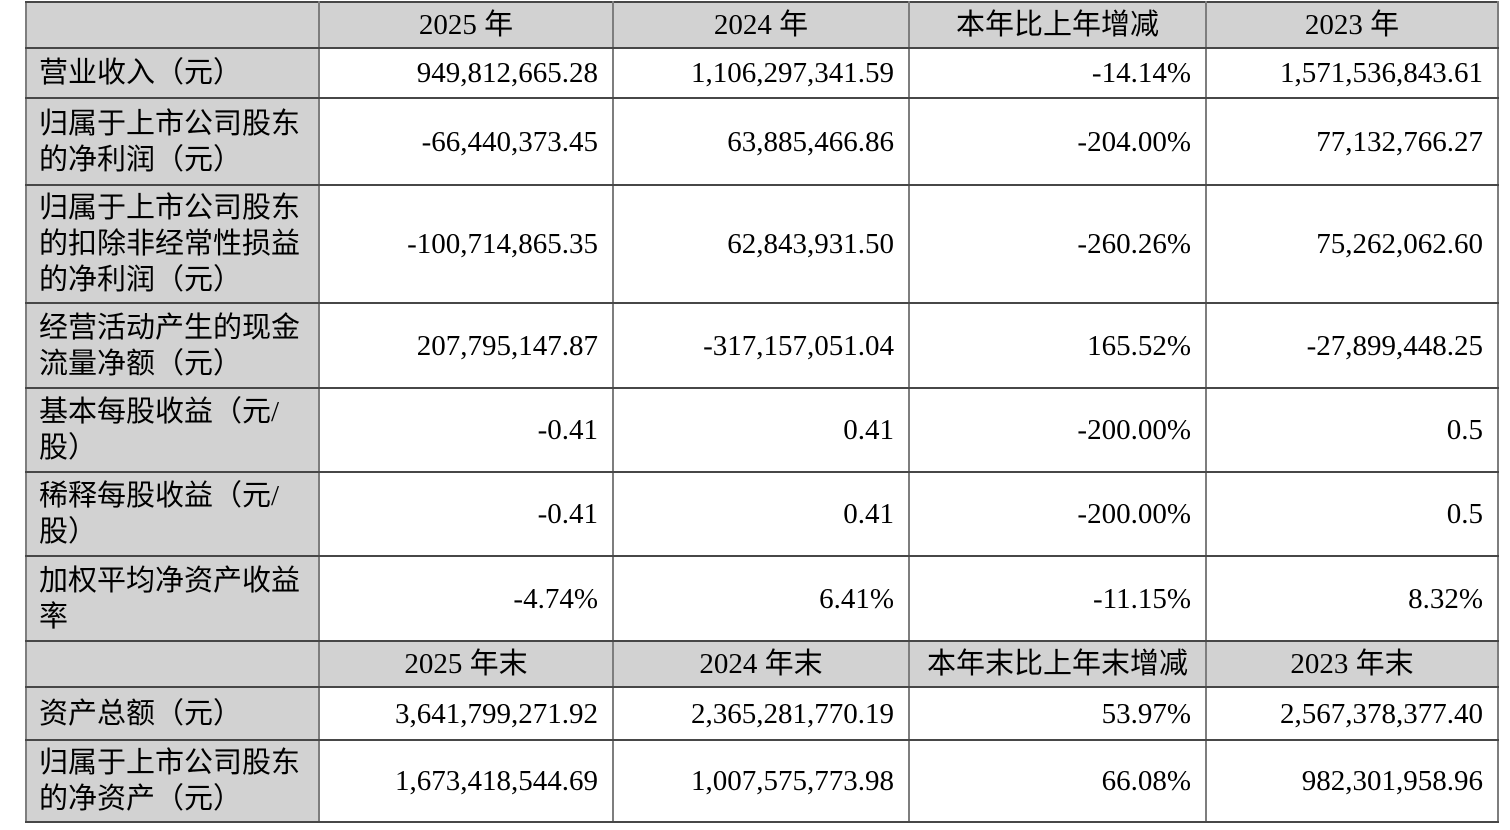 This screenshot has width=1510, height=830. What do you see at coordinates (466, 25) in the screenshot?
I see `col-header-2025: 2025 年` at bounding box center [466, 25].